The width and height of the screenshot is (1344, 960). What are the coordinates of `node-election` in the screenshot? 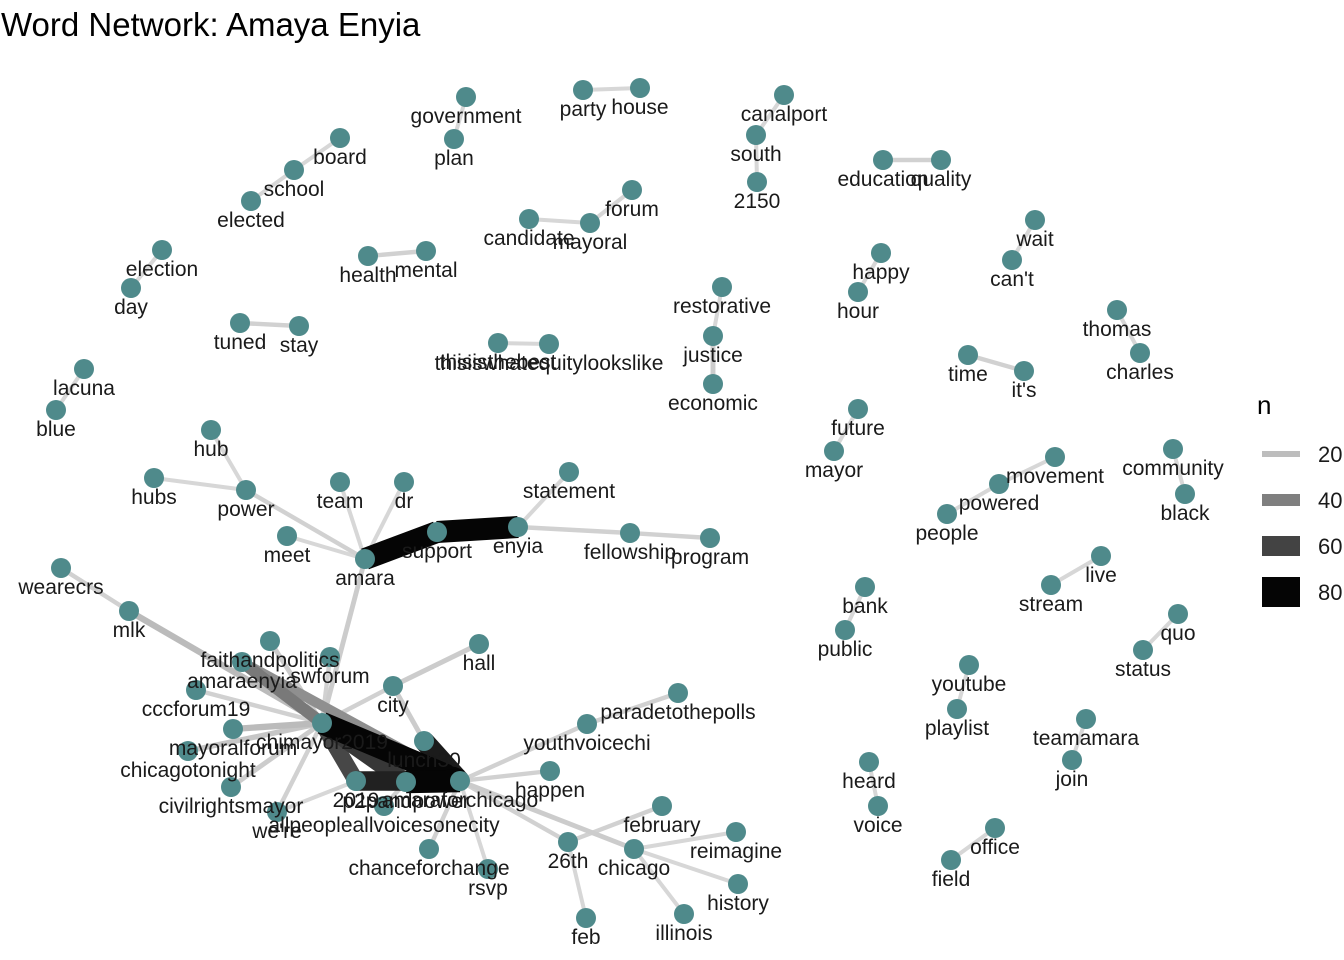 It's located at (162, 250).